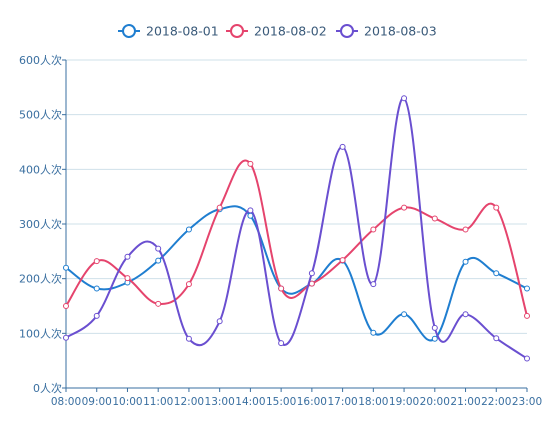 The width and height of the screenshot is (550, 424). What do you see at coordinates (127, 402) in the screenshot?
I see `x-tick-label: 10:00` at bounding box center [127, 402].